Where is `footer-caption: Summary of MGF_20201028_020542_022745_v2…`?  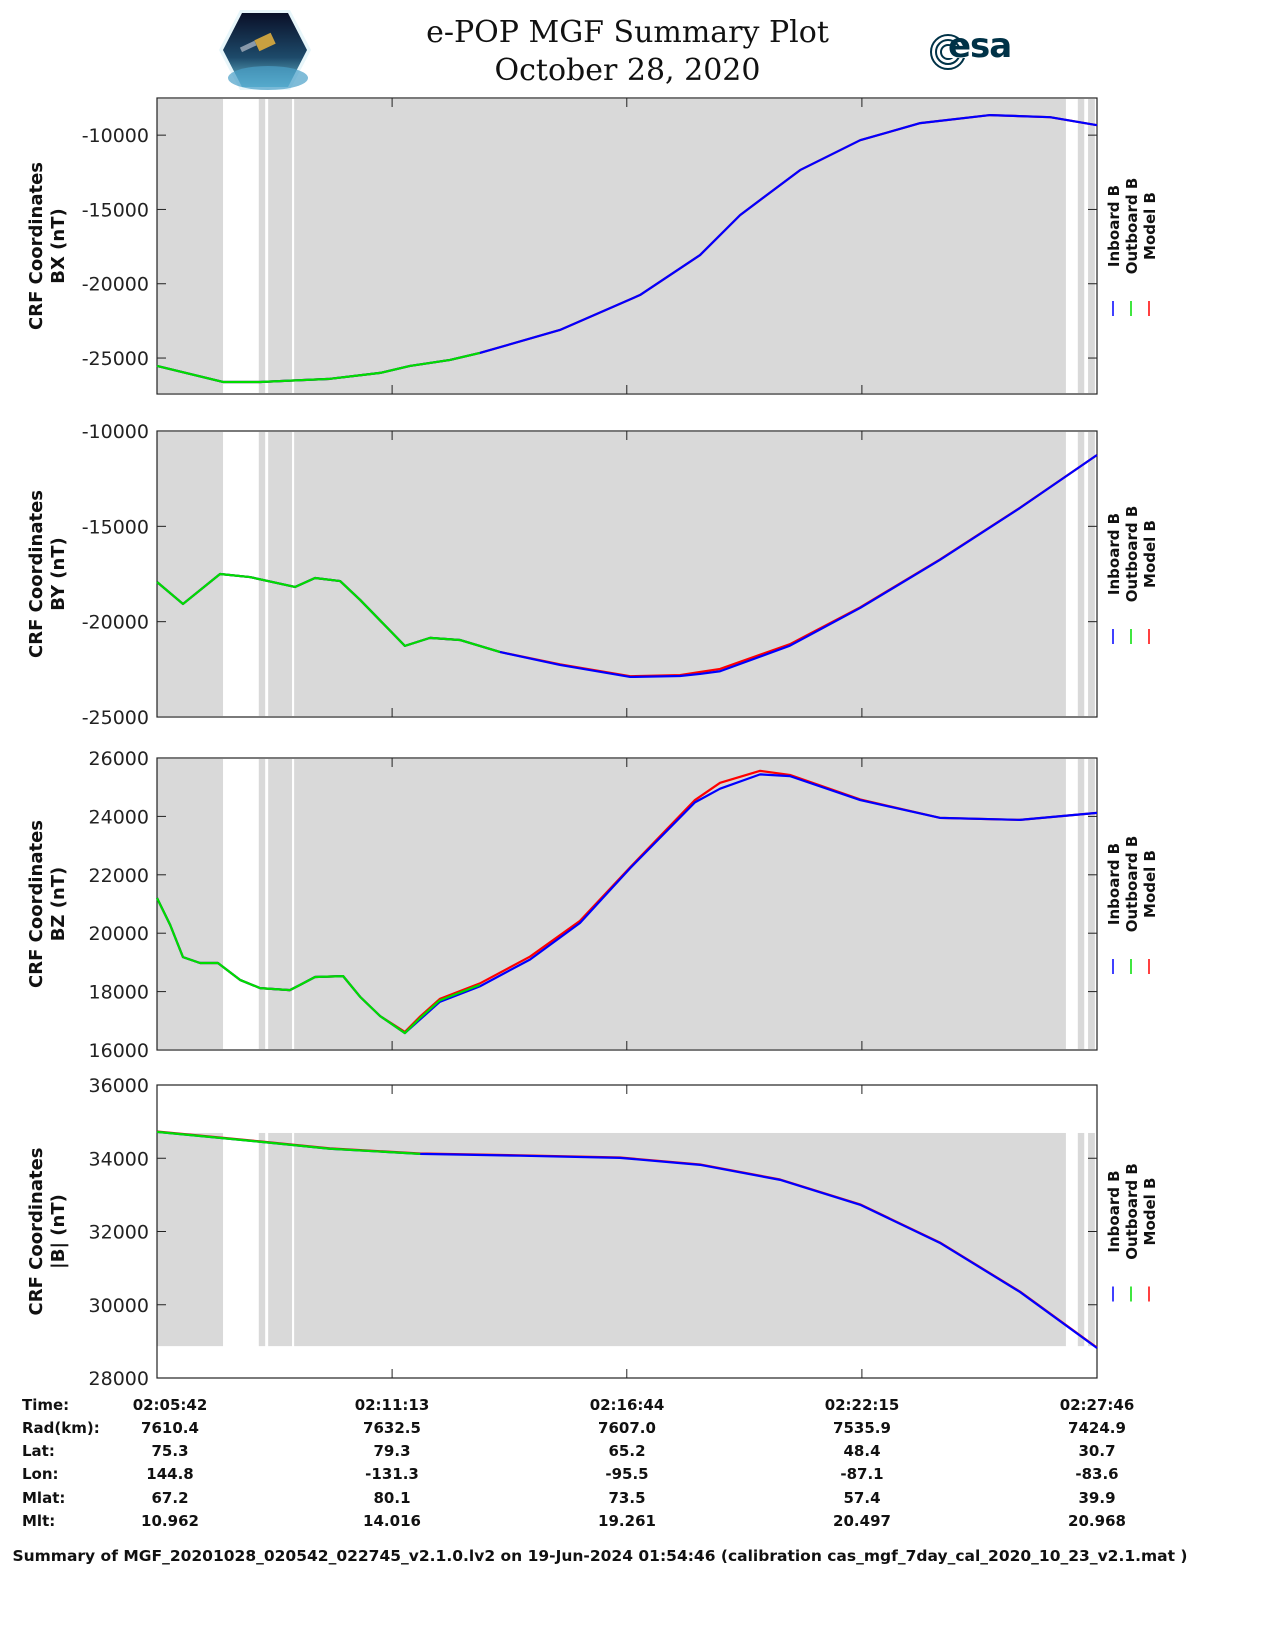
footer-caption: Summary of MGF_20201028_020542_022745_v2… is located at coordinates (600, 1556).